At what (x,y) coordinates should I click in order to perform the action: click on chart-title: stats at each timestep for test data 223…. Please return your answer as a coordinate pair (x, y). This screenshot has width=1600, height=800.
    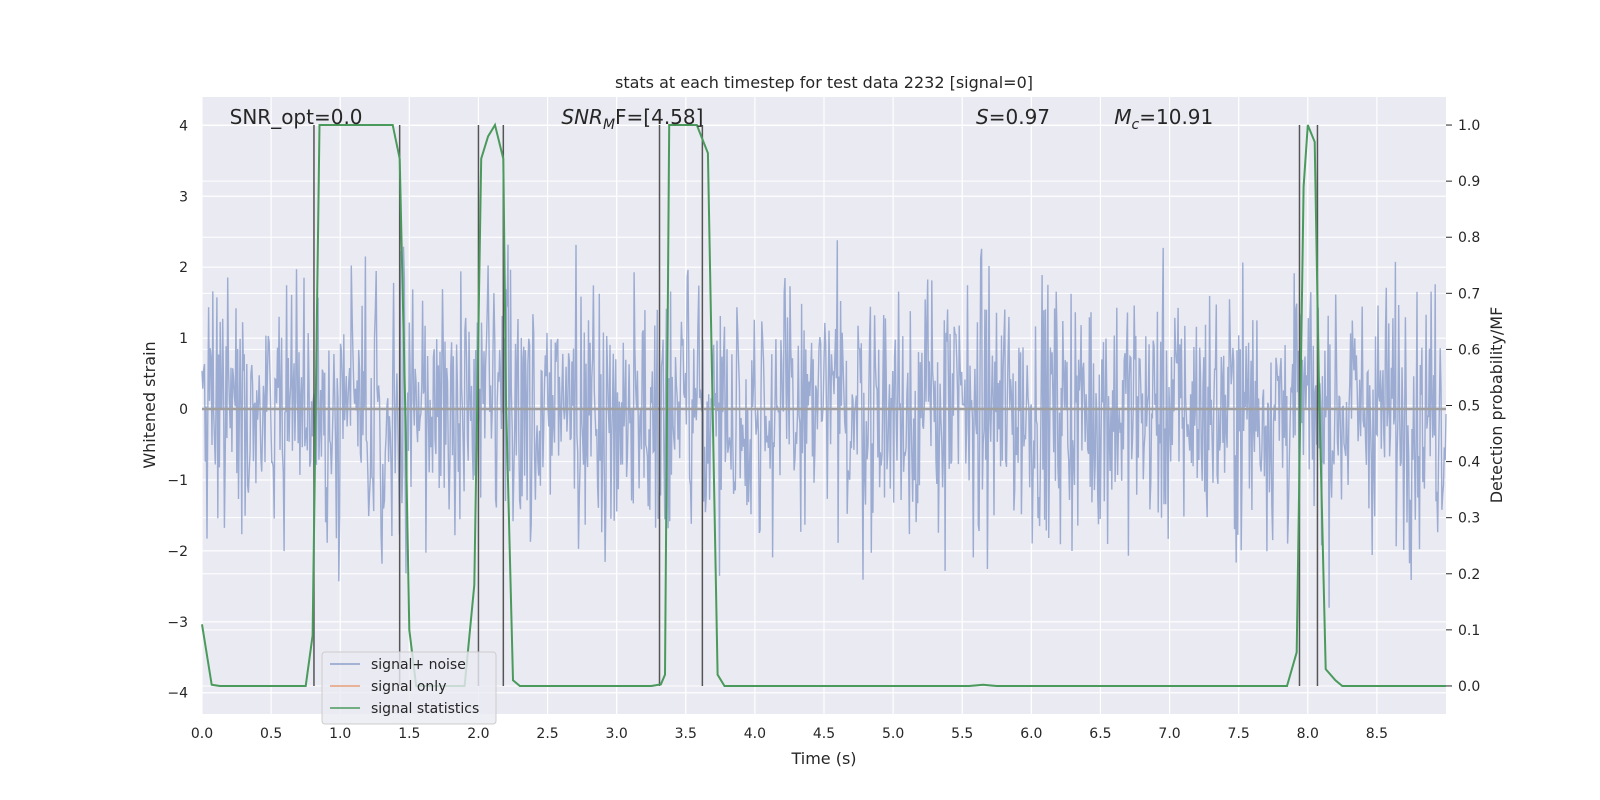
    Looking at the image, I should click on (824, 82).